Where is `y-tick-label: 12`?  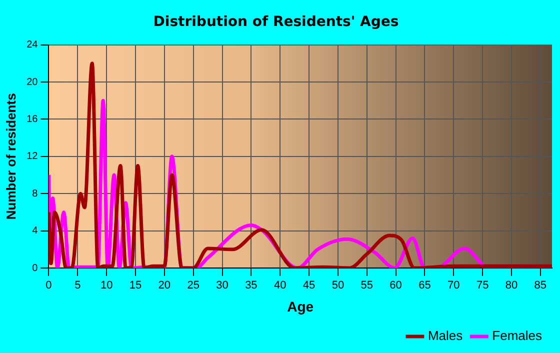
y-tick-label: 12 is located at coordinates (32, 156).